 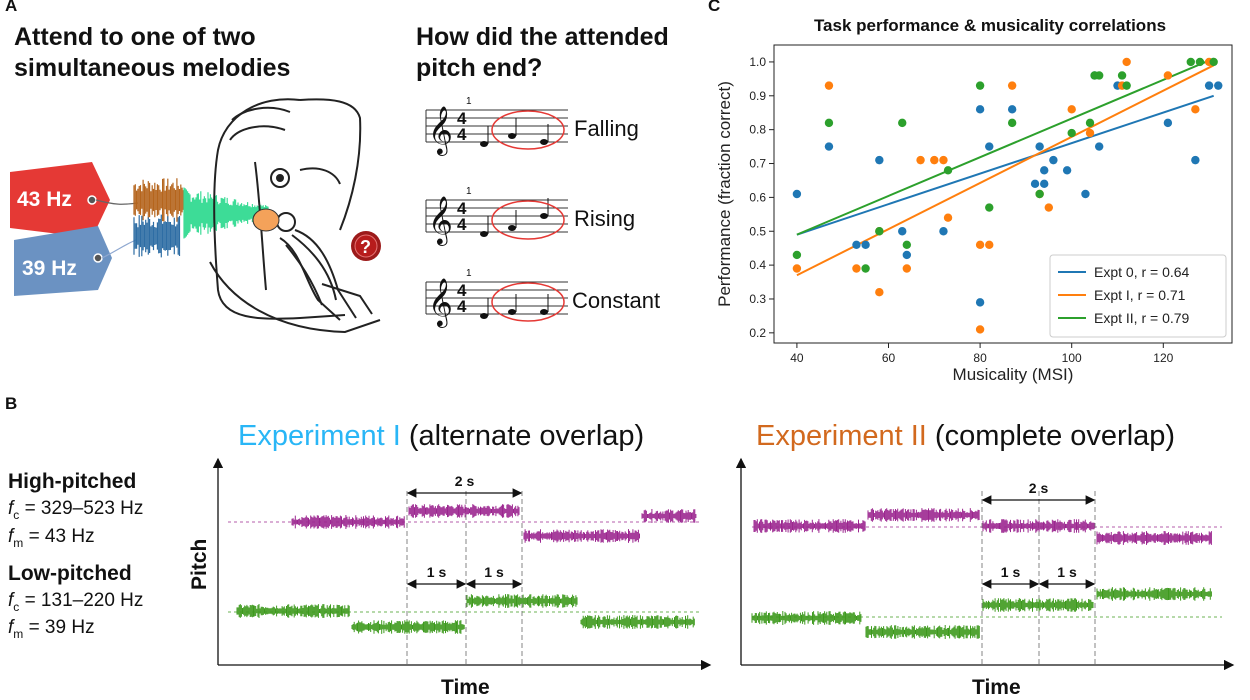 I want to click on melody-option-3: 𝄞 44 1 Constant, so click(x=542, y=298).